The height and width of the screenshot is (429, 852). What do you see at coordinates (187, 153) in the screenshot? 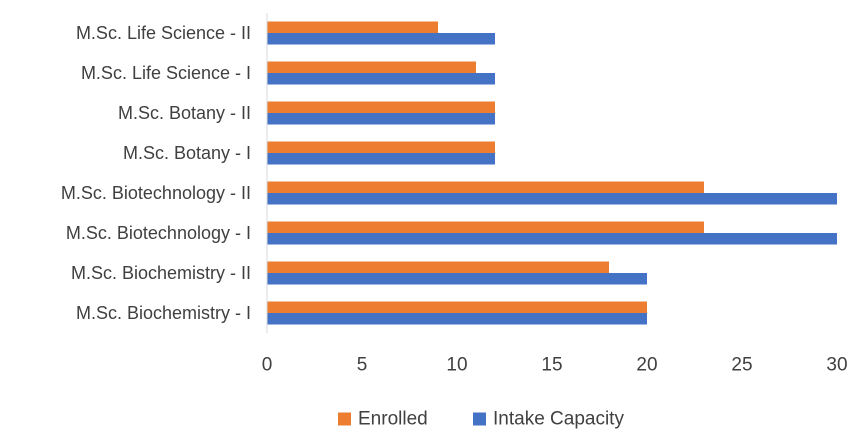
I see `category-label: M.Sc. Botany - I` at bounding box center [187, 153].